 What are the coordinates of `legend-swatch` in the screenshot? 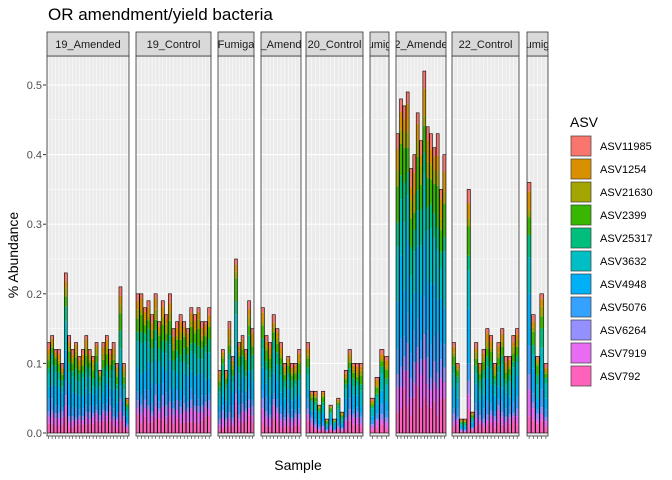 It's located at (581, 353).